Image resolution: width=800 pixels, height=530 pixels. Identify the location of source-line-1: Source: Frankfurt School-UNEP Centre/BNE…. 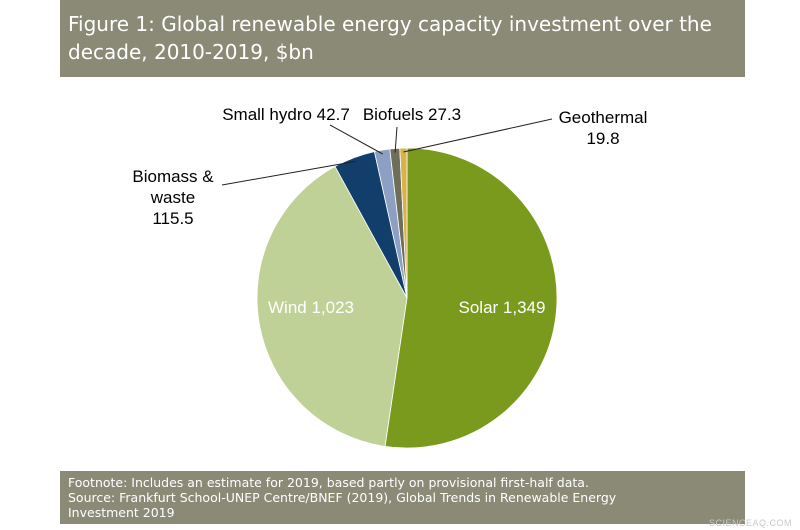
(342, 497).